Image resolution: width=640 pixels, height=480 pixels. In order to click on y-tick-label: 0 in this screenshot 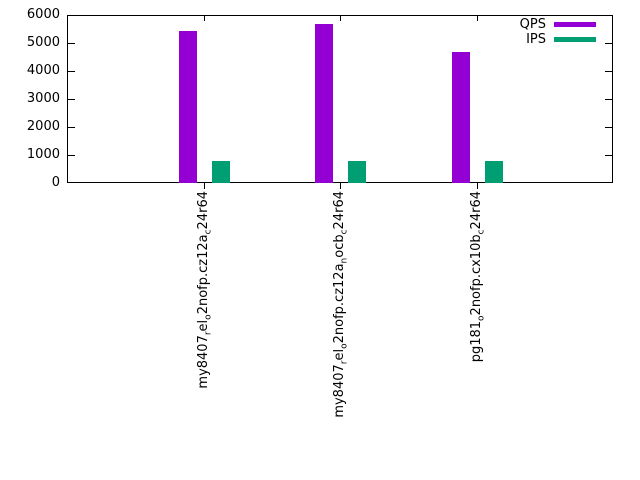, I will do `click(55, 182)`.